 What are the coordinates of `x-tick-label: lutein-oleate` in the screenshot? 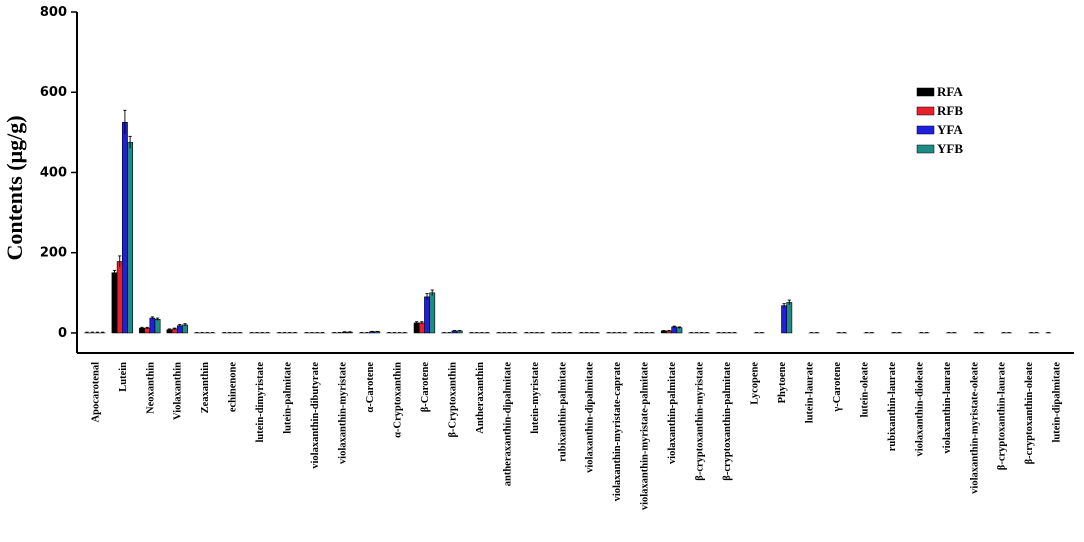 It's located at (864, 390).